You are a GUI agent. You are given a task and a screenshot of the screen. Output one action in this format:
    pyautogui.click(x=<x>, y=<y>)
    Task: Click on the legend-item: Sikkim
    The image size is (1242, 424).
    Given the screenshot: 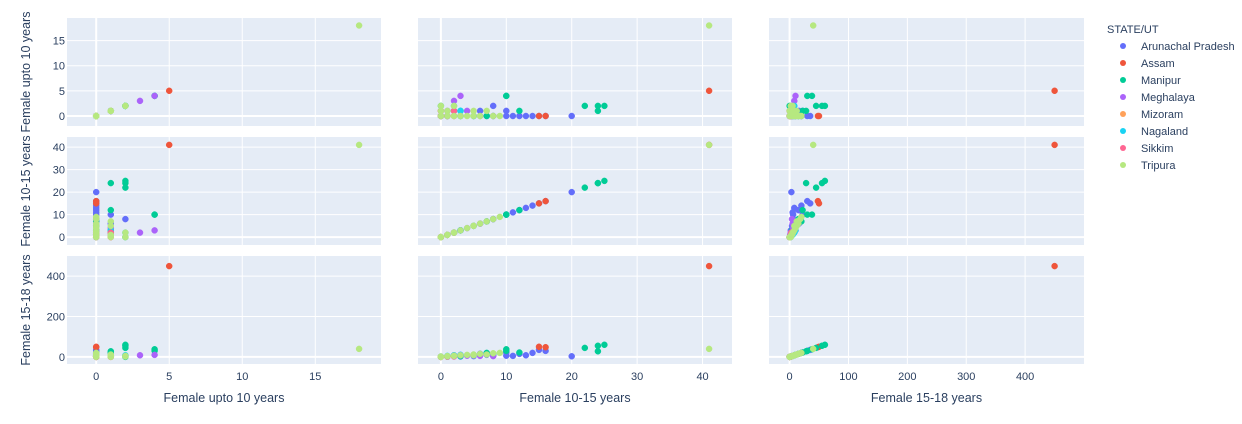 What is the action you would take?
    pyautogui.click(x=1146, y=149)
    